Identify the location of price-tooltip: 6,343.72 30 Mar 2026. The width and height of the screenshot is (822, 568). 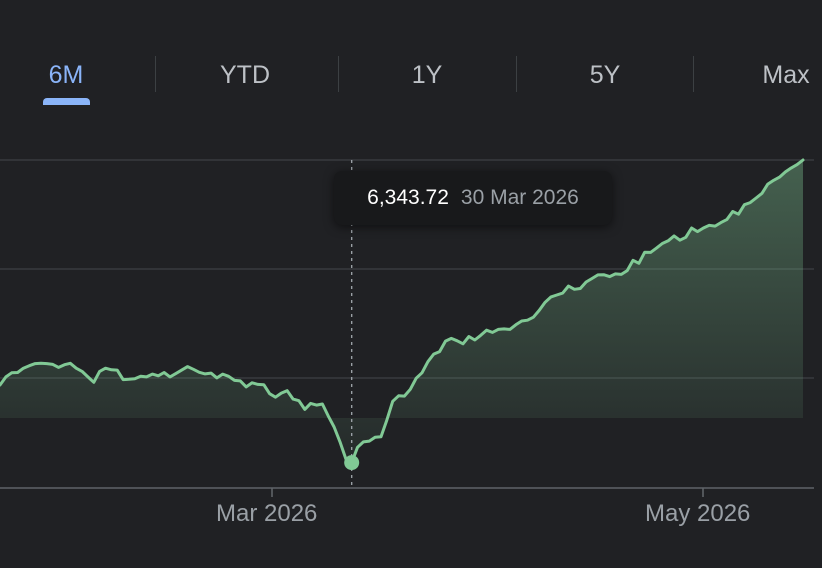
(473, 198).